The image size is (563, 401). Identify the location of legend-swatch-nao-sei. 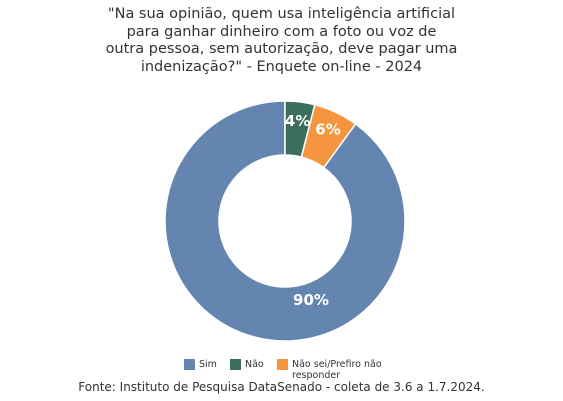
(282, 364).